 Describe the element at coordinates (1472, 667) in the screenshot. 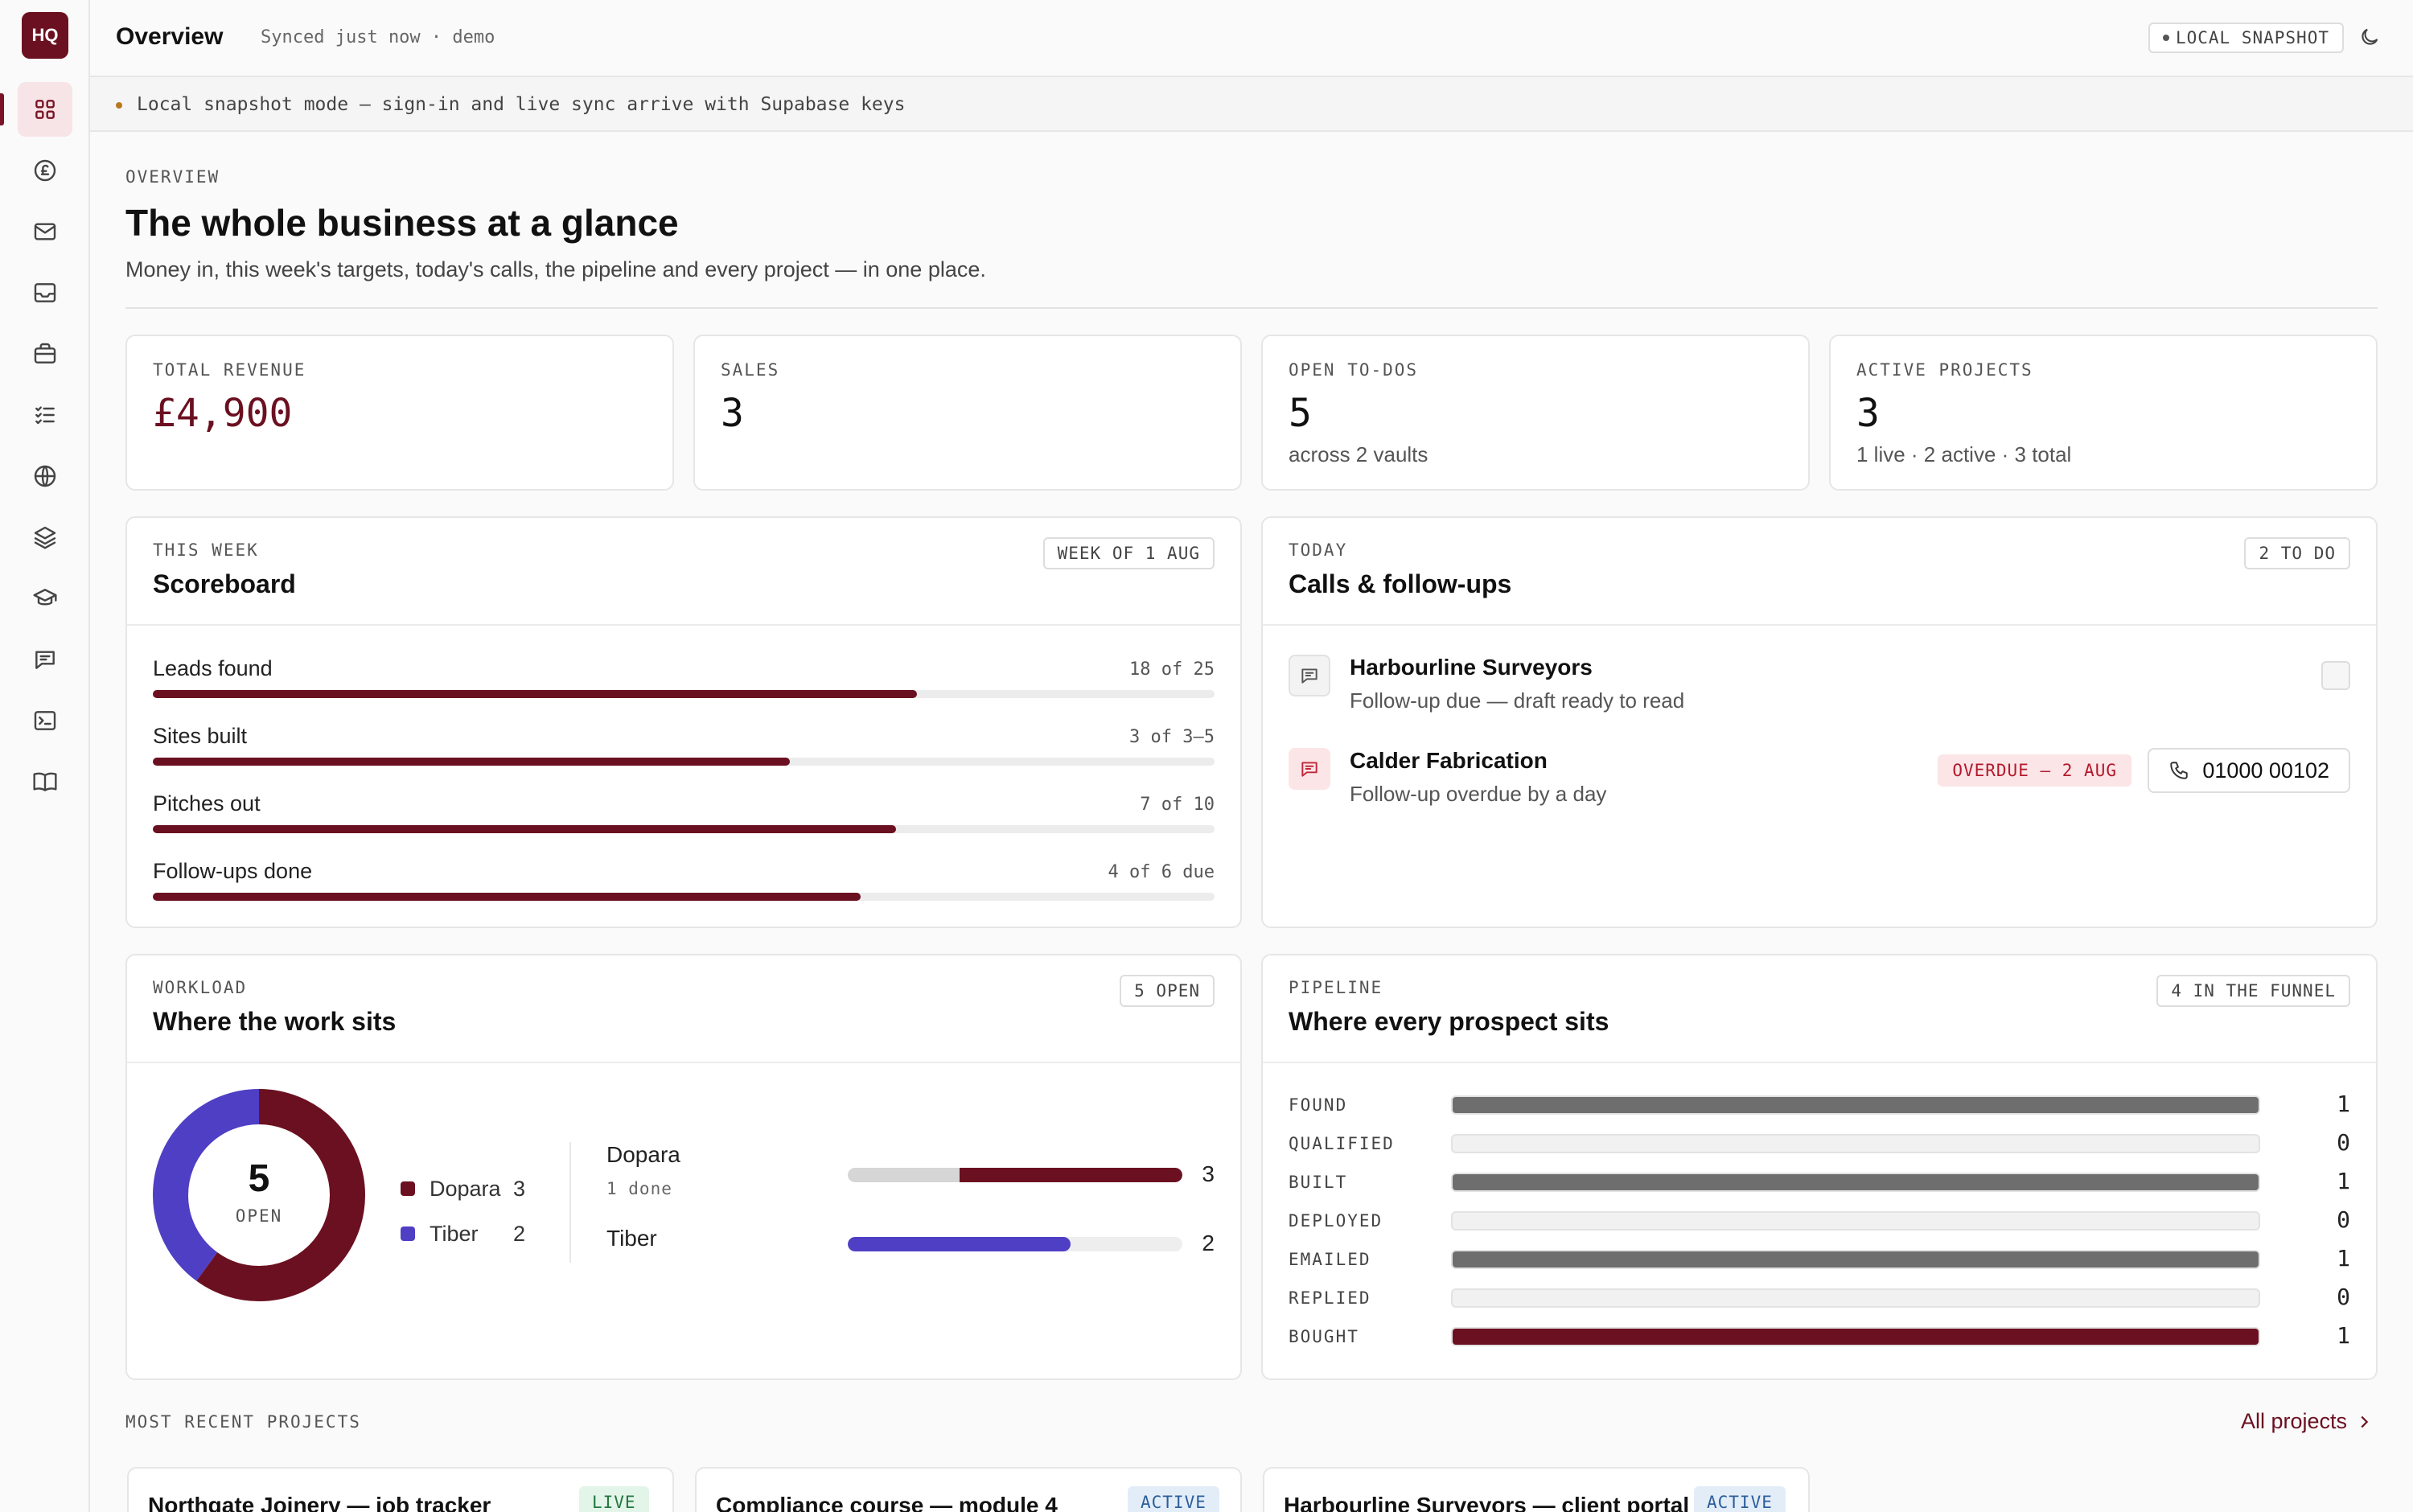

I see `call-name: Harbourline Surveyors` at that location.